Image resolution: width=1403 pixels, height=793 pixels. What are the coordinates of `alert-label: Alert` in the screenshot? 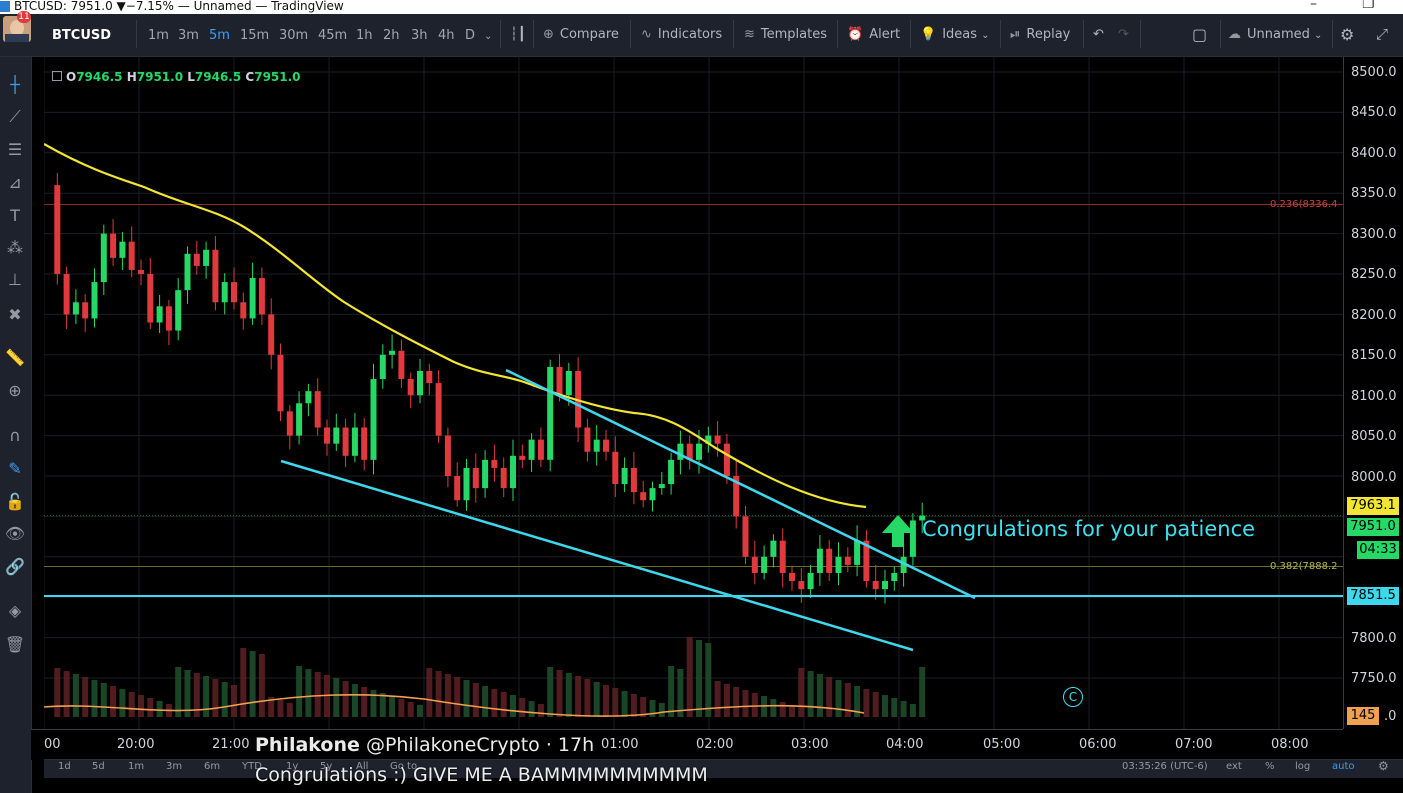 It's located at (885, 34).